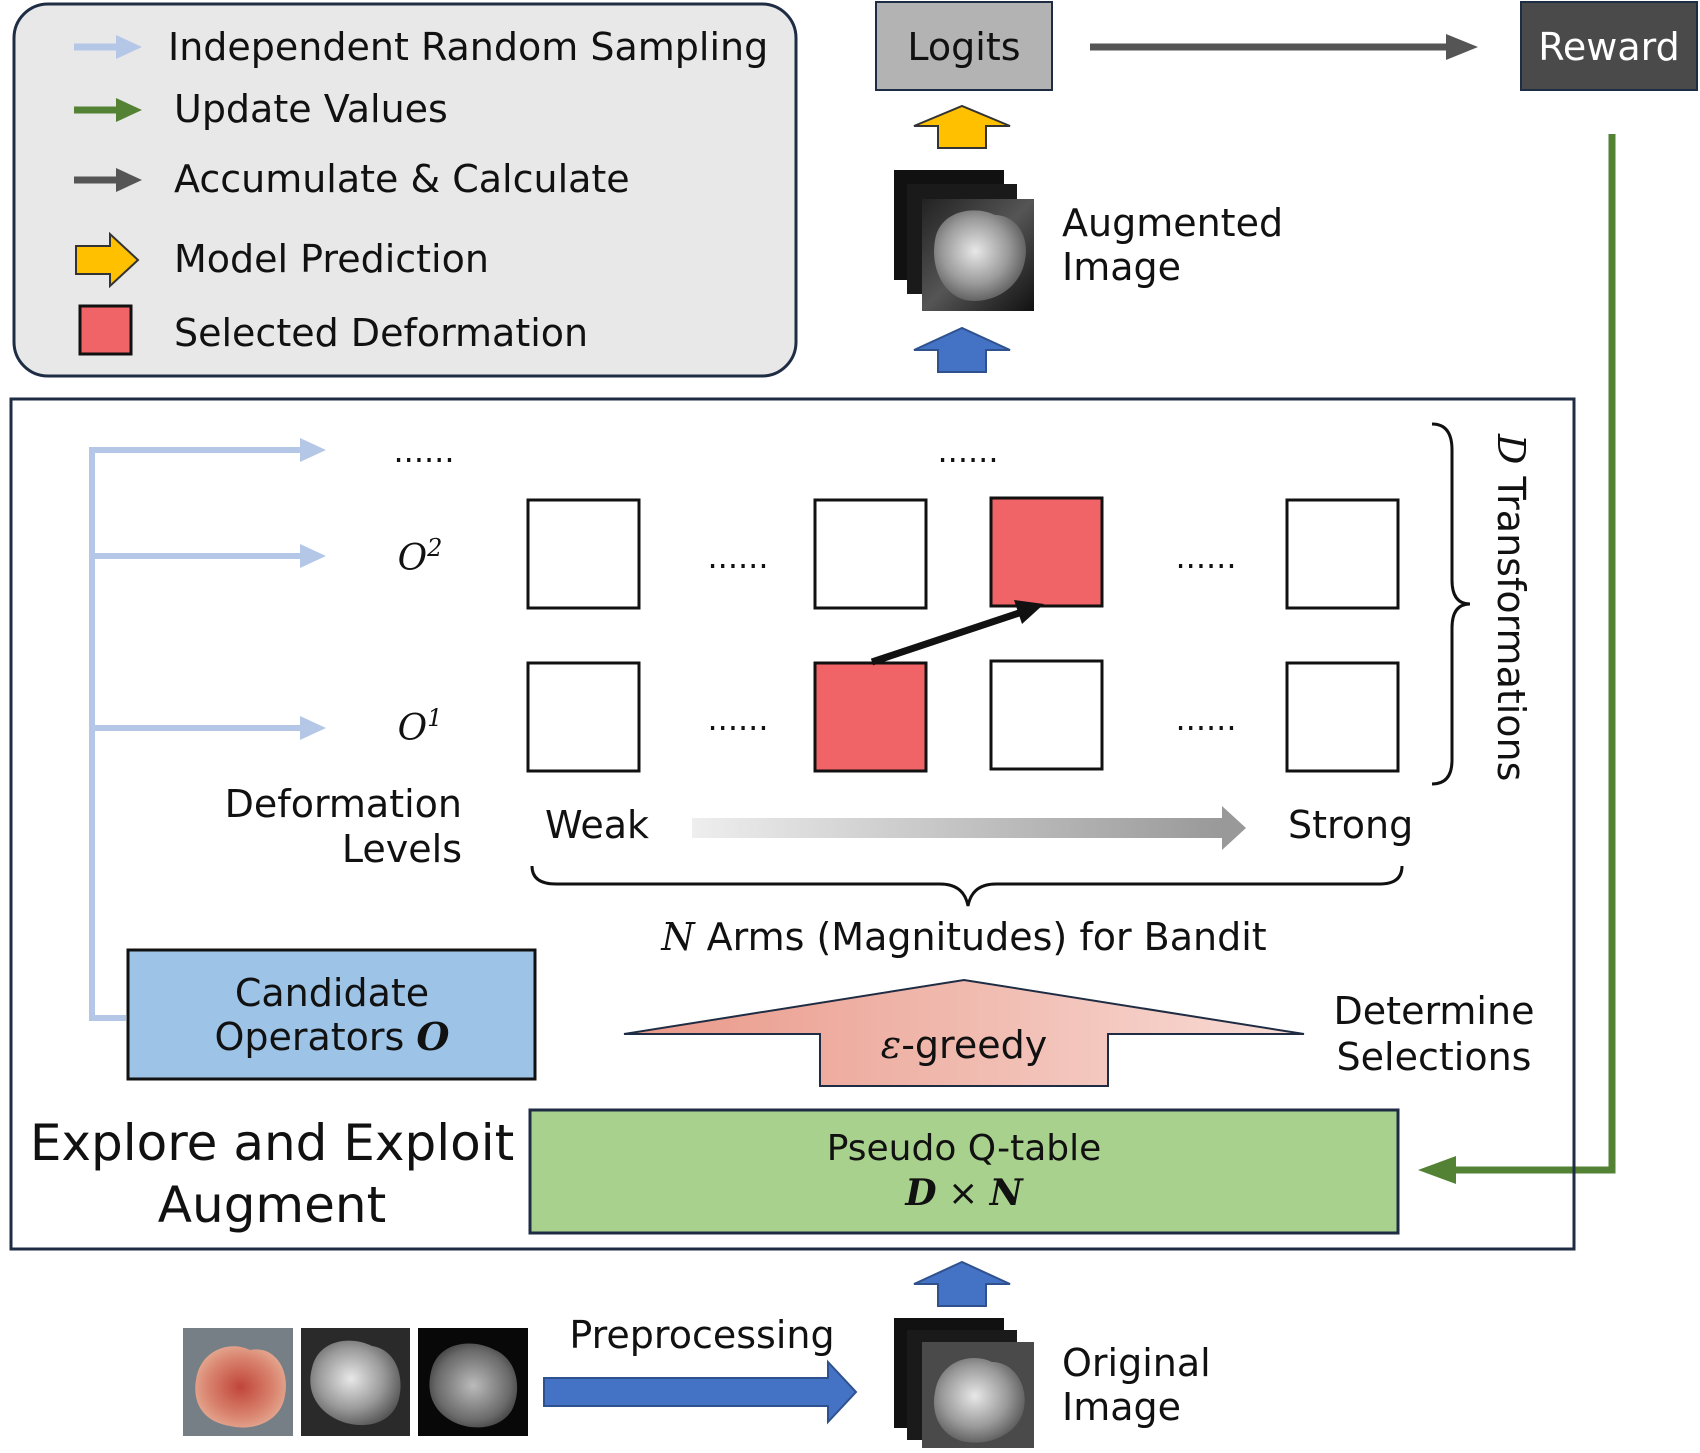  What do you see at coordinates (957, 633) in the screenshot?
I see `selection-transition-arrow` at bounding box center [957, 633].